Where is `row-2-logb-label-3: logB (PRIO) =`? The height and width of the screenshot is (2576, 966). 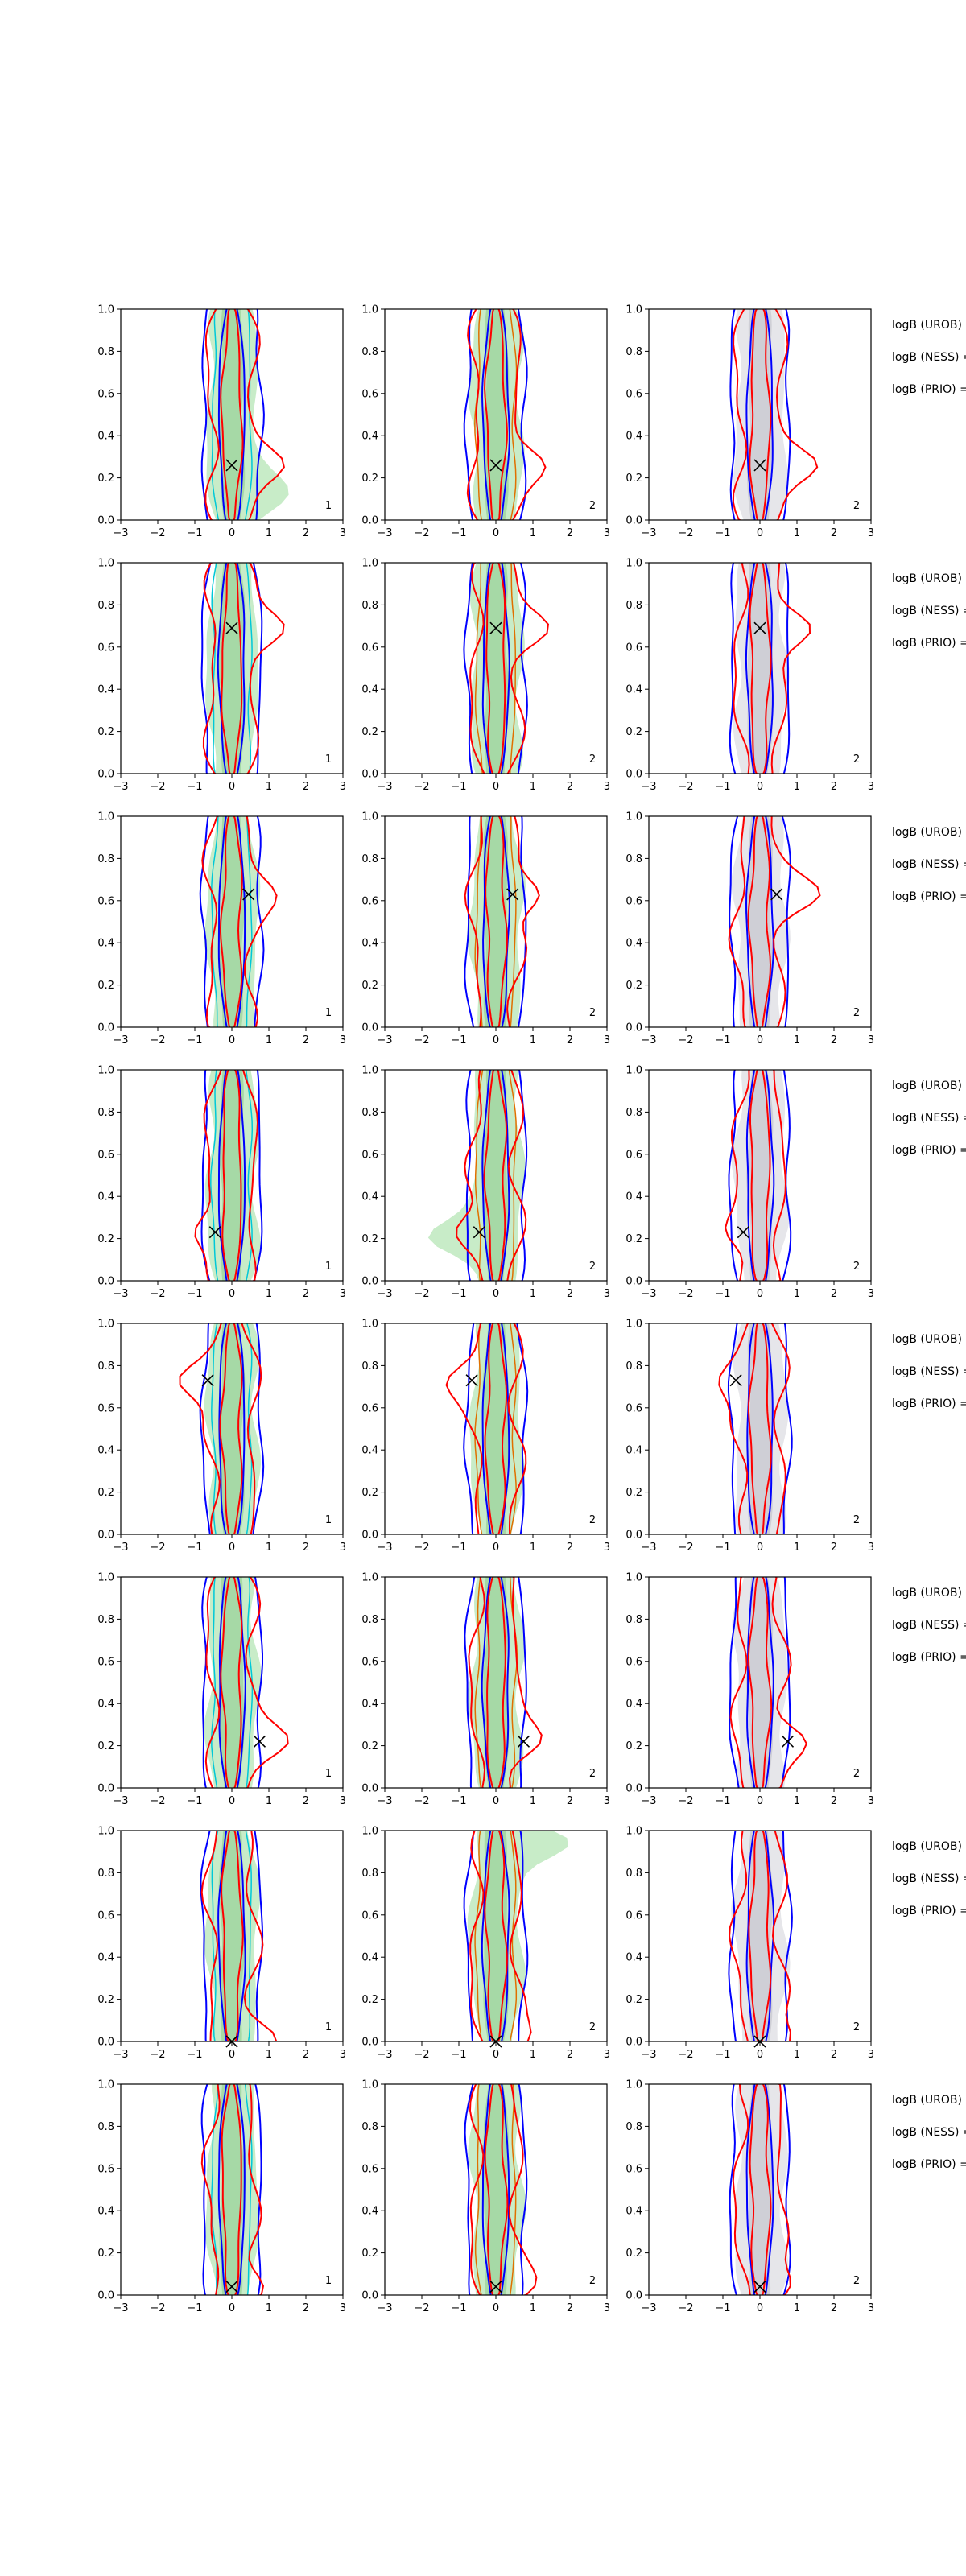 row-2-logb-label-3: logB (PRIO) = is located at coordinates (929, 643).